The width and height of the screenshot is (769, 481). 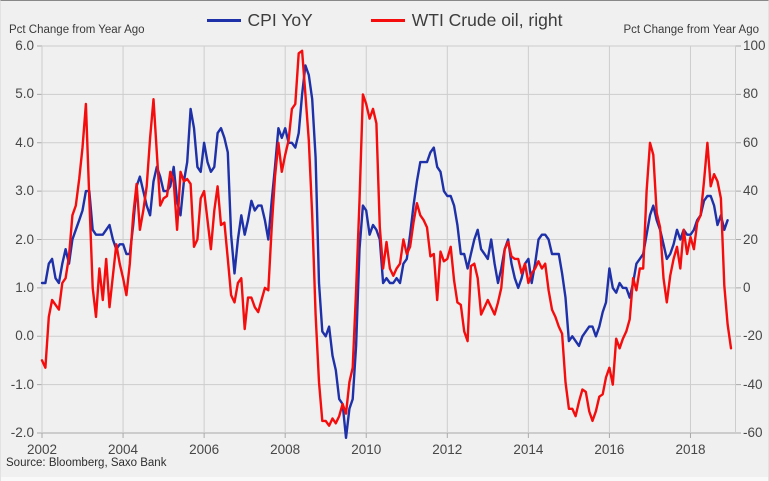 I want to click on cpi-line-swatch-icon, so click(x=223, y=20).